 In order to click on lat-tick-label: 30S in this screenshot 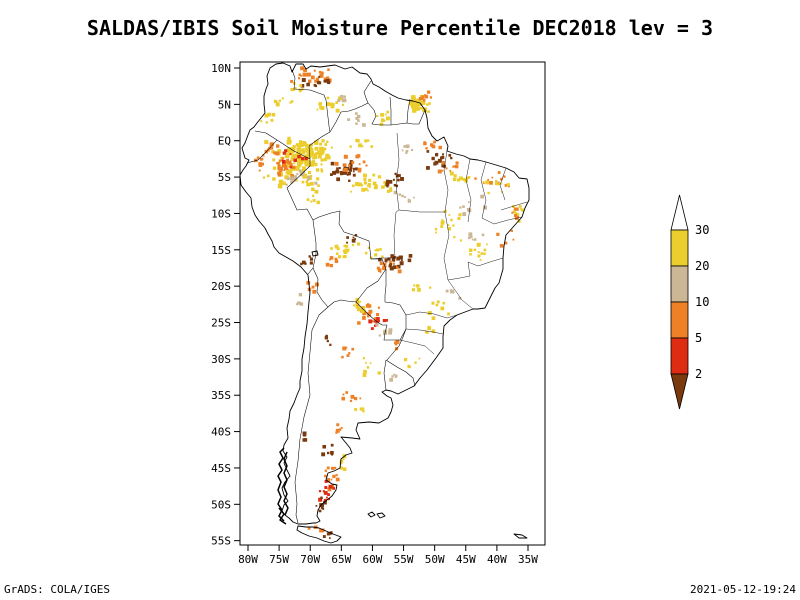, I will do `click(221, 359)`.